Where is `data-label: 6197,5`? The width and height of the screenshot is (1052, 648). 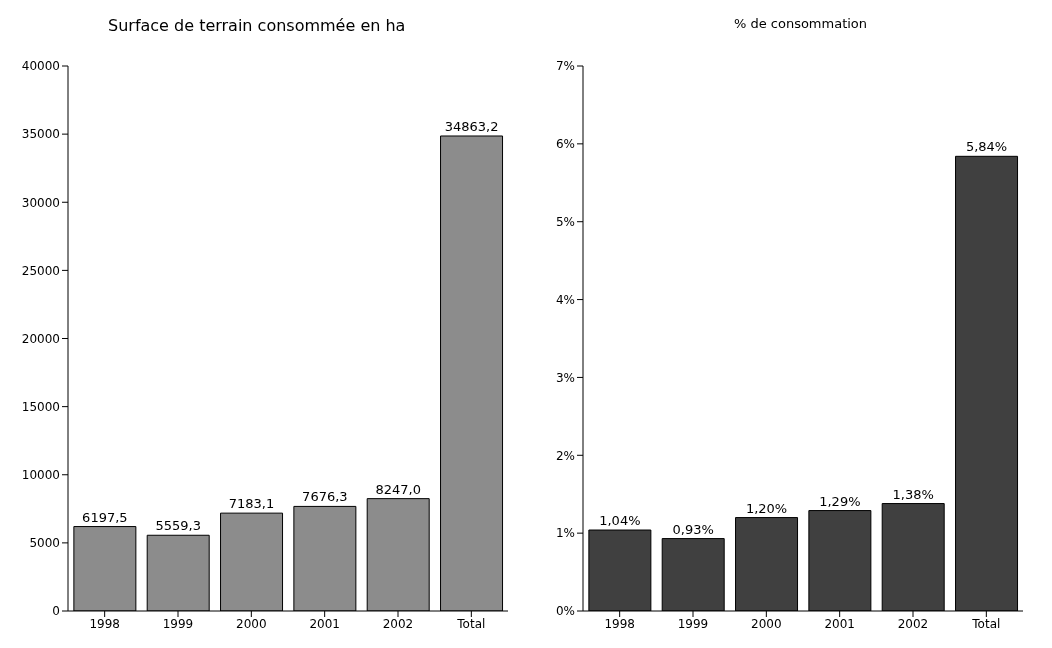
data-label: 6197,5 is located at coordinates (105, 517).